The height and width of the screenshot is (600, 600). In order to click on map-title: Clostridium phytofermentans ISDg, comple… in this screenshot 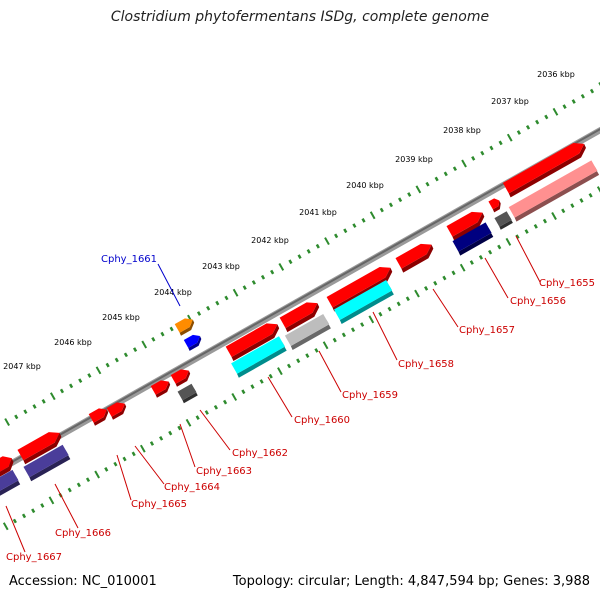, I will do `click(300, 17)`.